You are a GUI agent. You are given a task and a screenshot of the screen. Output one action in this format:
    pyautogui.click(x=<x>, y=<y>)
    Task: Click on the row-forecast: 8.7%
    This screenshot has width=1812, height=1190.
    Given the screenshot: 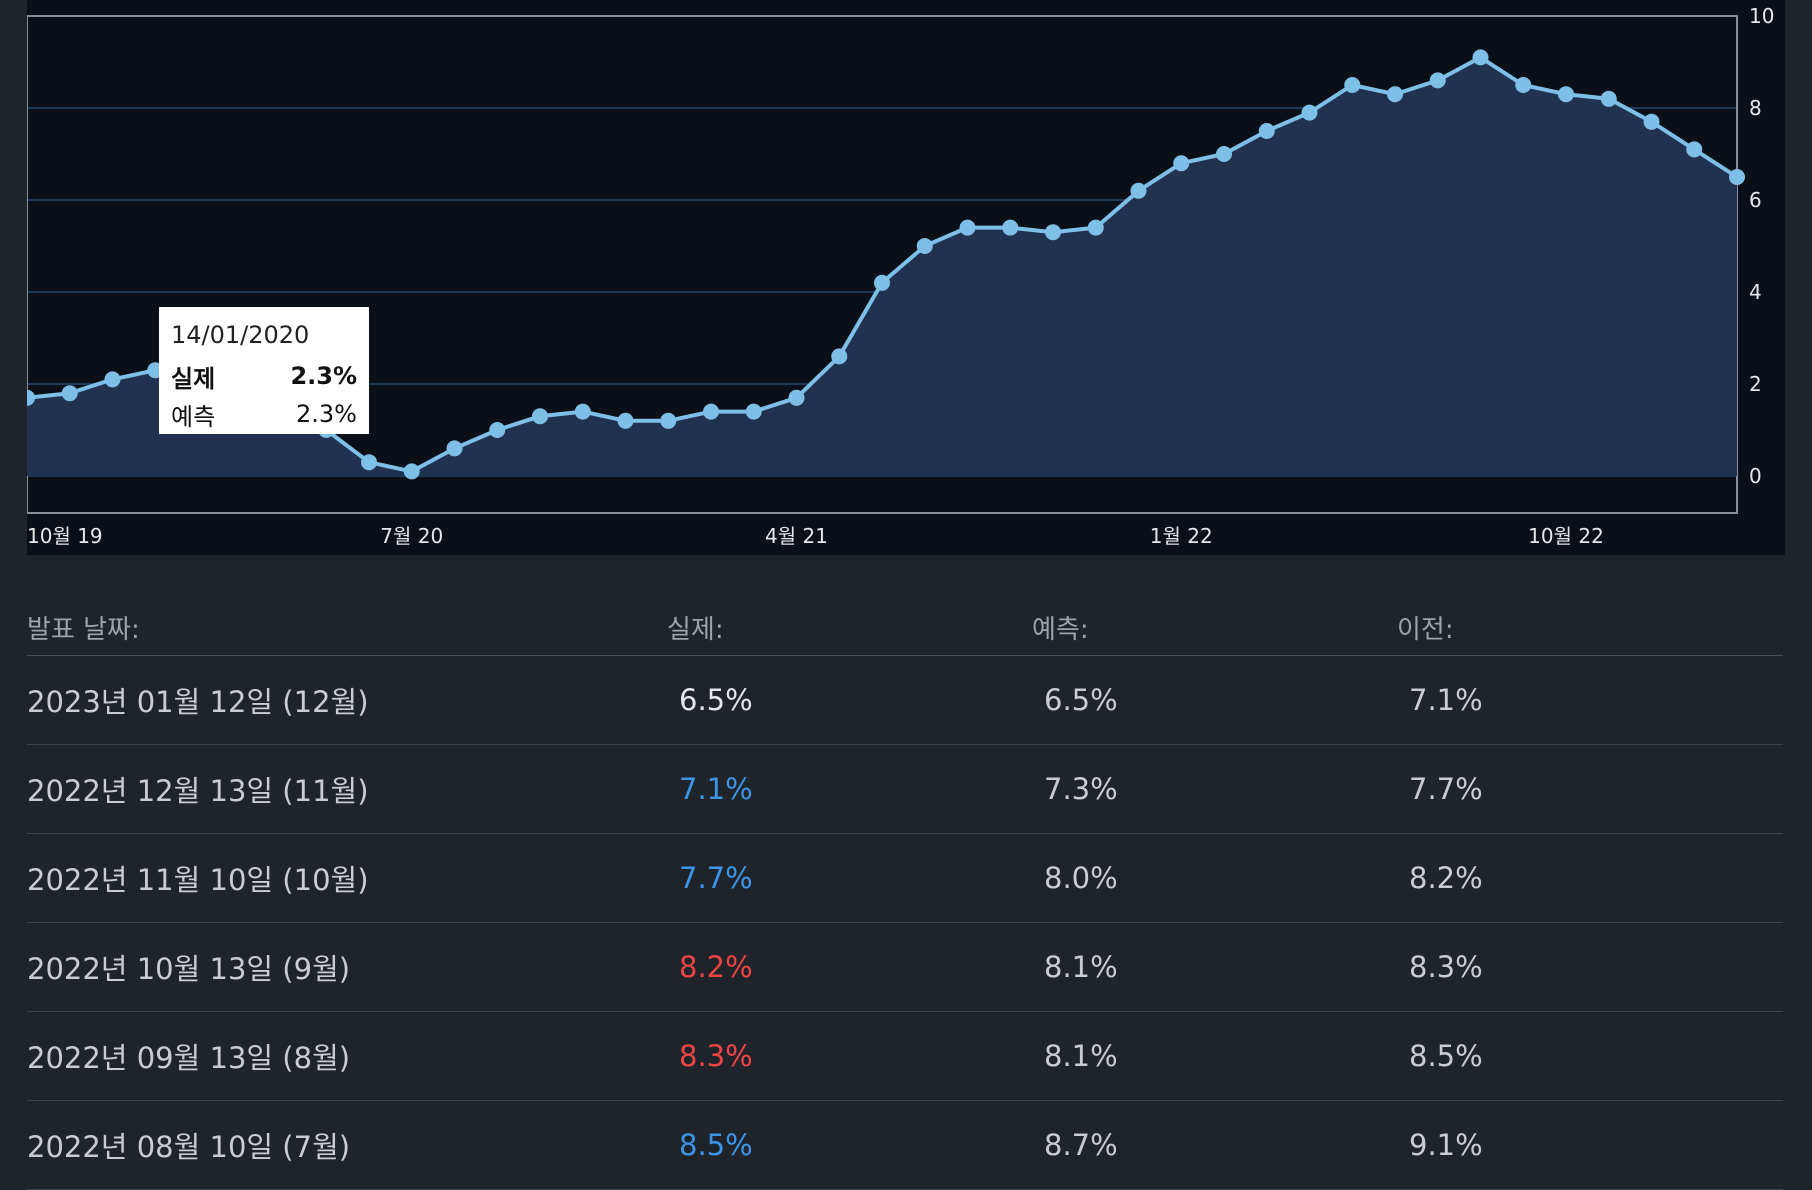 What is the action you would take?
    pyautogui.click(x=1081, y=1145)
    